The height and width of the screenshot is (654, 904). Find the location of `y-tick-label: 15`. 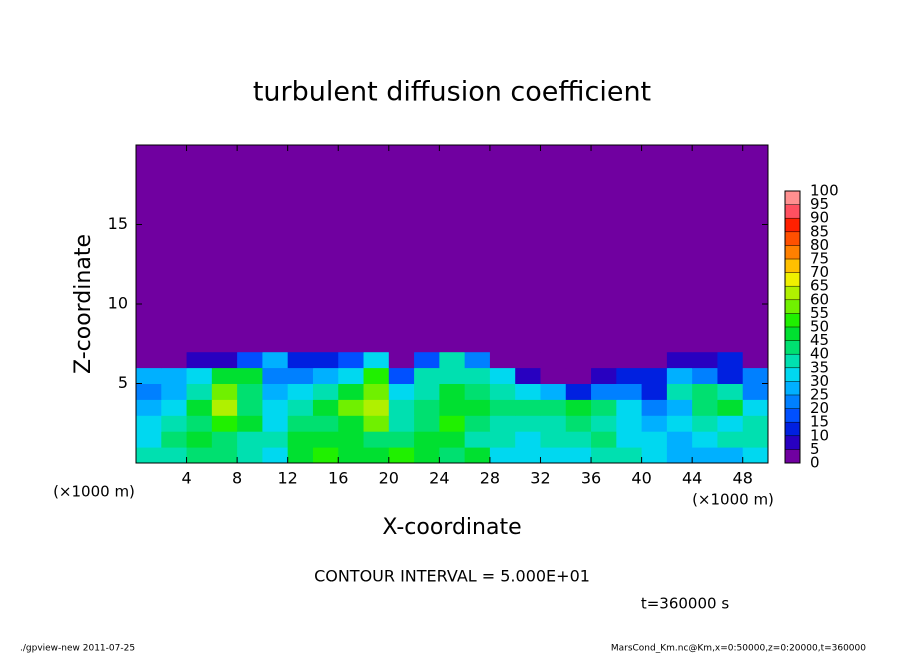

y-tick-label: 15 is located at coordinates (118, 223).